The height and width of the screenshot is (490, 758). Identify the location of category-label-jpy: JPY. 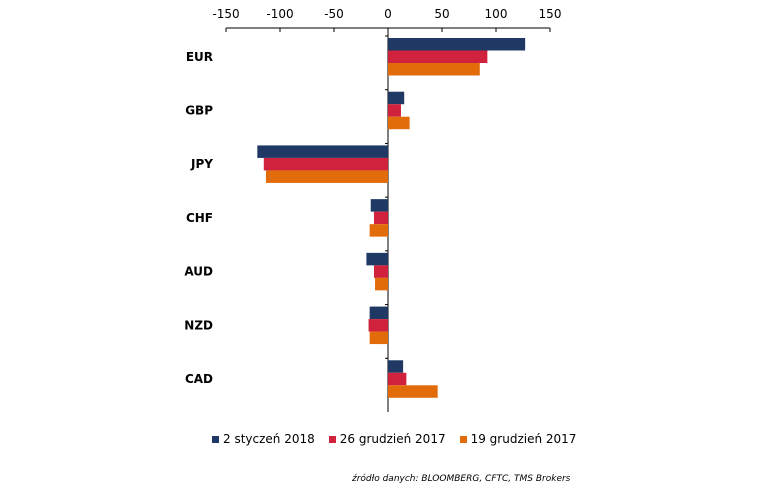
(201, 164).